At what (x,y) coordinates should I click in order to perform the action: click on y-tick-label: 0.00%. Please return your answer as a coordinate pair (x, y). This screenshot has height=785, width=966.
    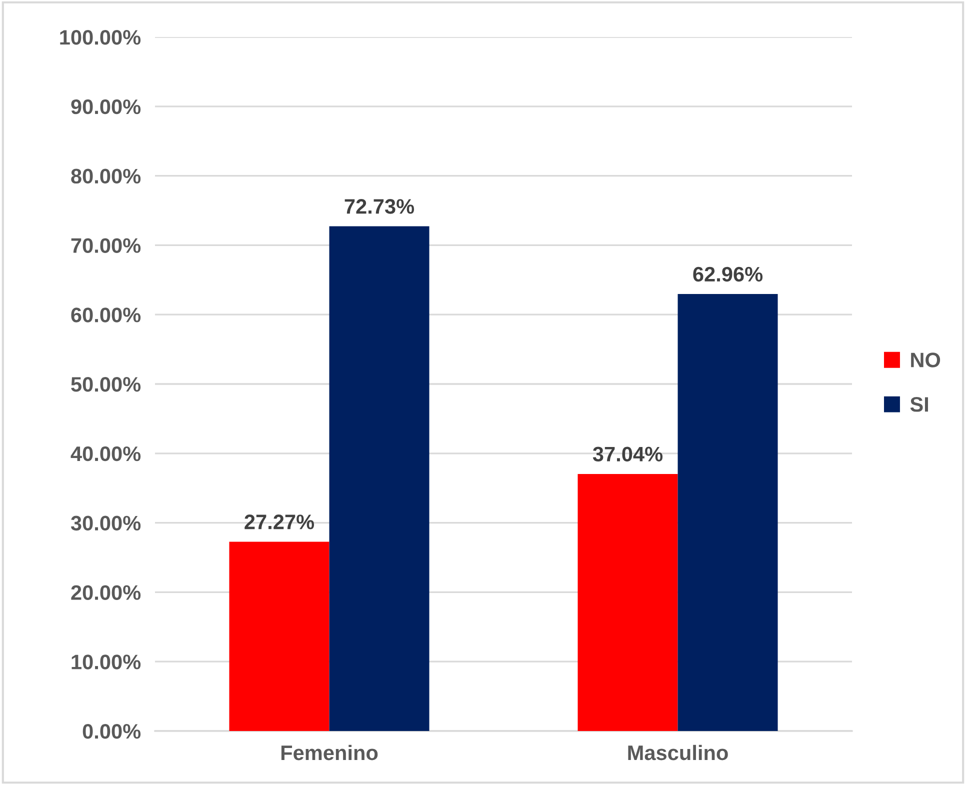
    Looking at the image, I should click on (111, 731).